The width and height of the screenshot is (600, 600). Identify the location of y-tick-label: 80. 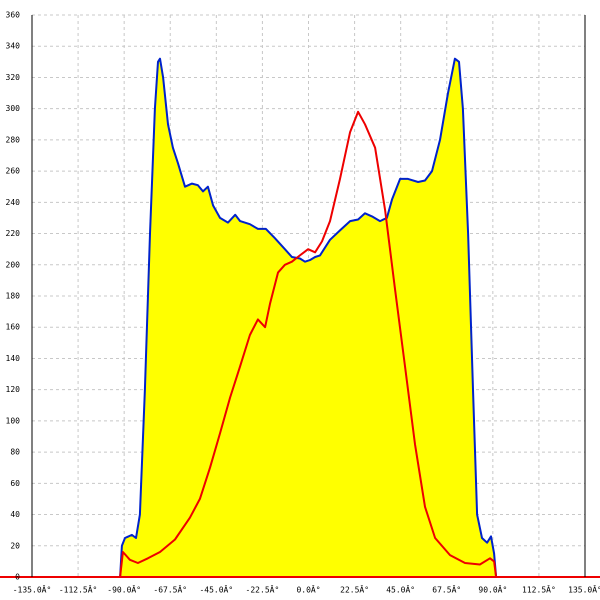
(15, 452).